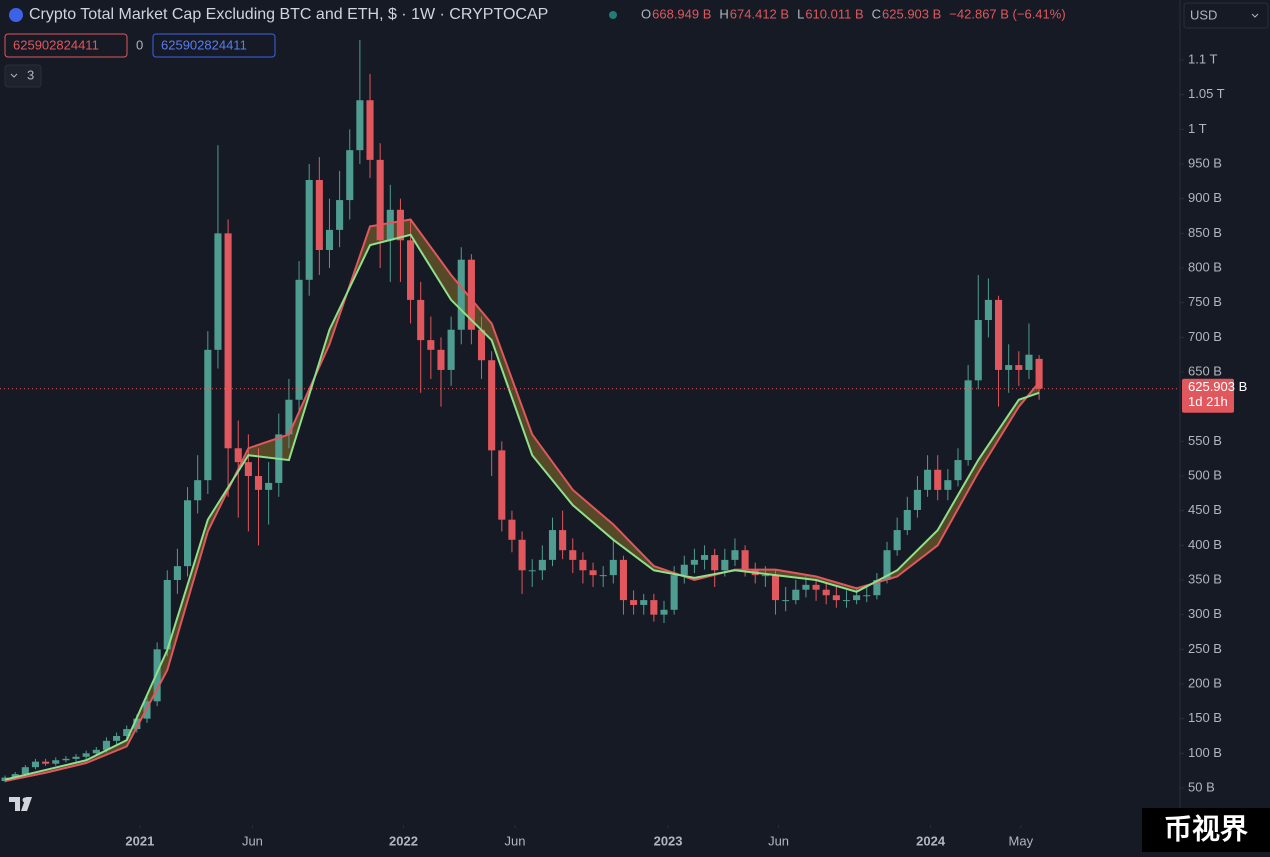 This screenshot has height=857, width=1270. What do you see at coordinates (1226, 15) in the screenshot?
I see `currency-select` at bounding box center [1226, 15].